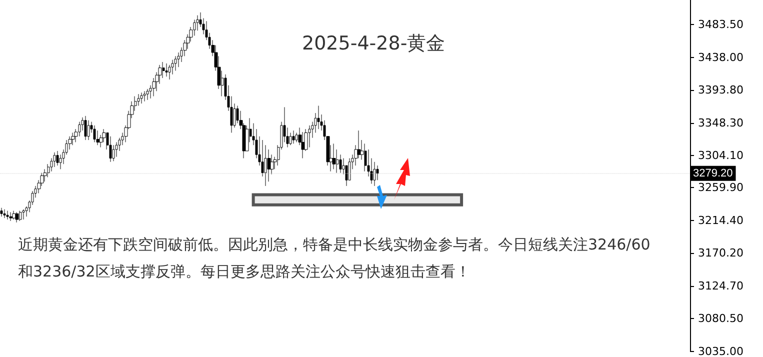  Describe the element at coordinates (721, 123) in the screenshot. I see `y-tick-label: 3348.30` at that location.